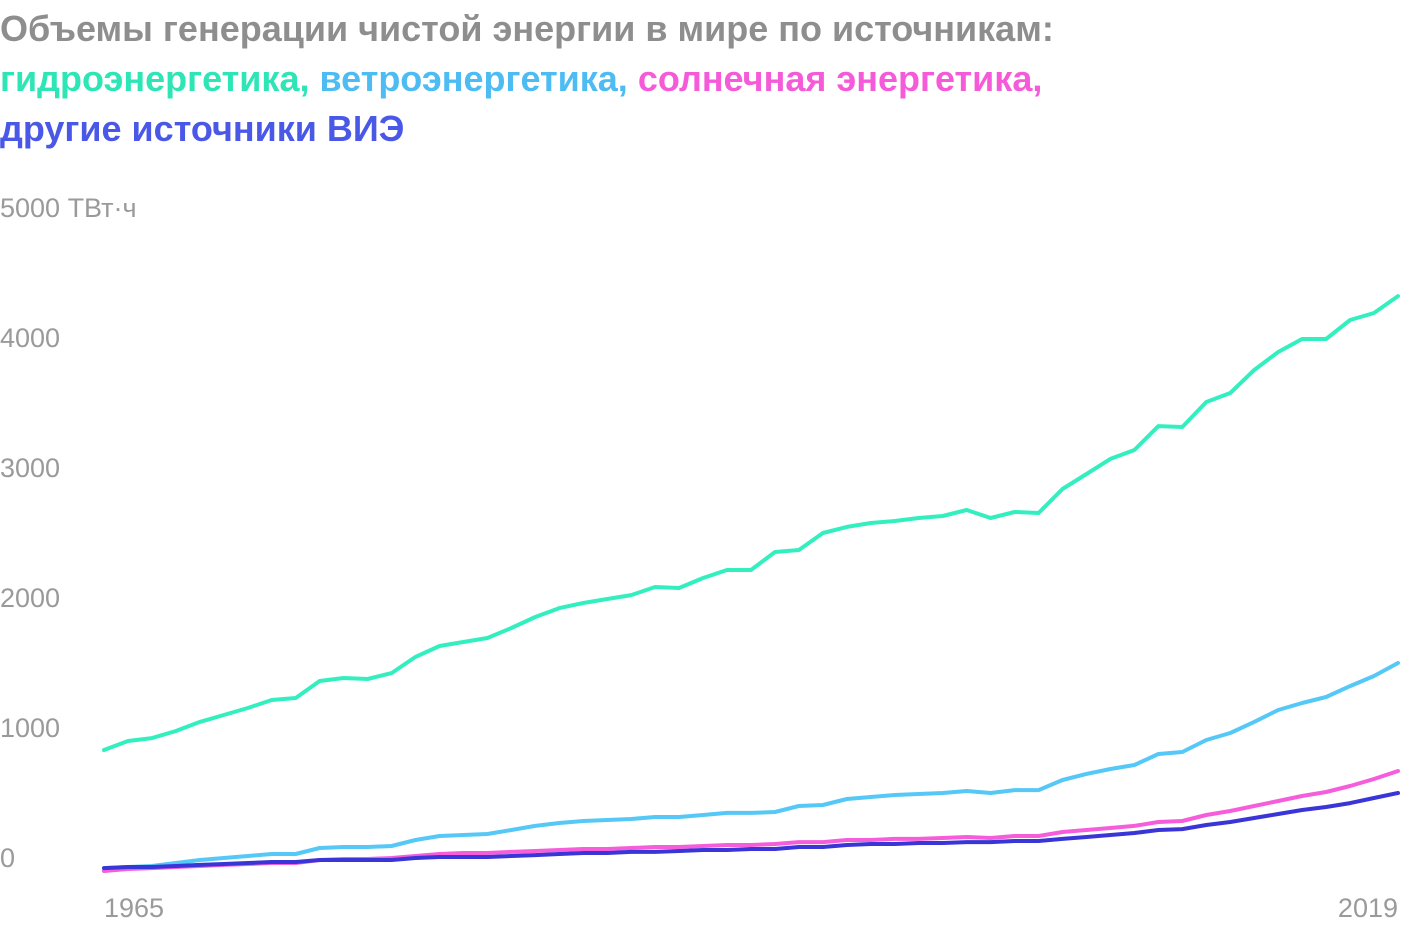 The image size is (1401, 928). I want to click on legend-entry: солнечная энергетика,, so click(840, 78).